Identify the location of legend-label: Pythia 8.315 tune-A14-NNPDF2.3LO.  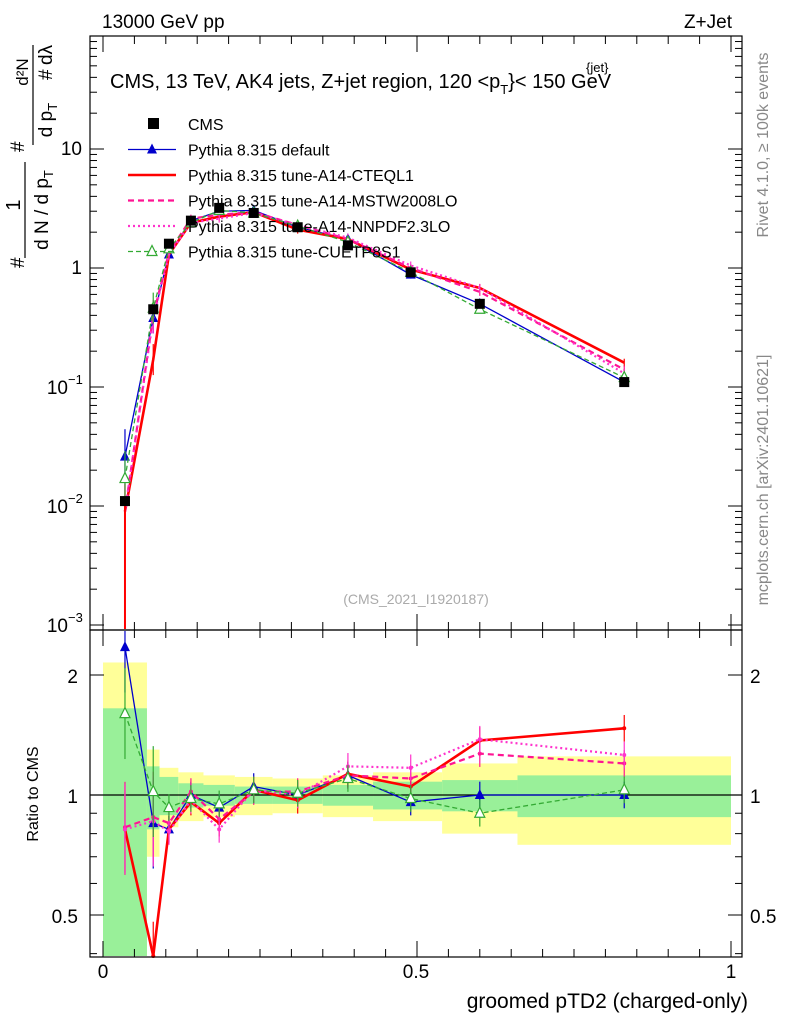
(319, 227).